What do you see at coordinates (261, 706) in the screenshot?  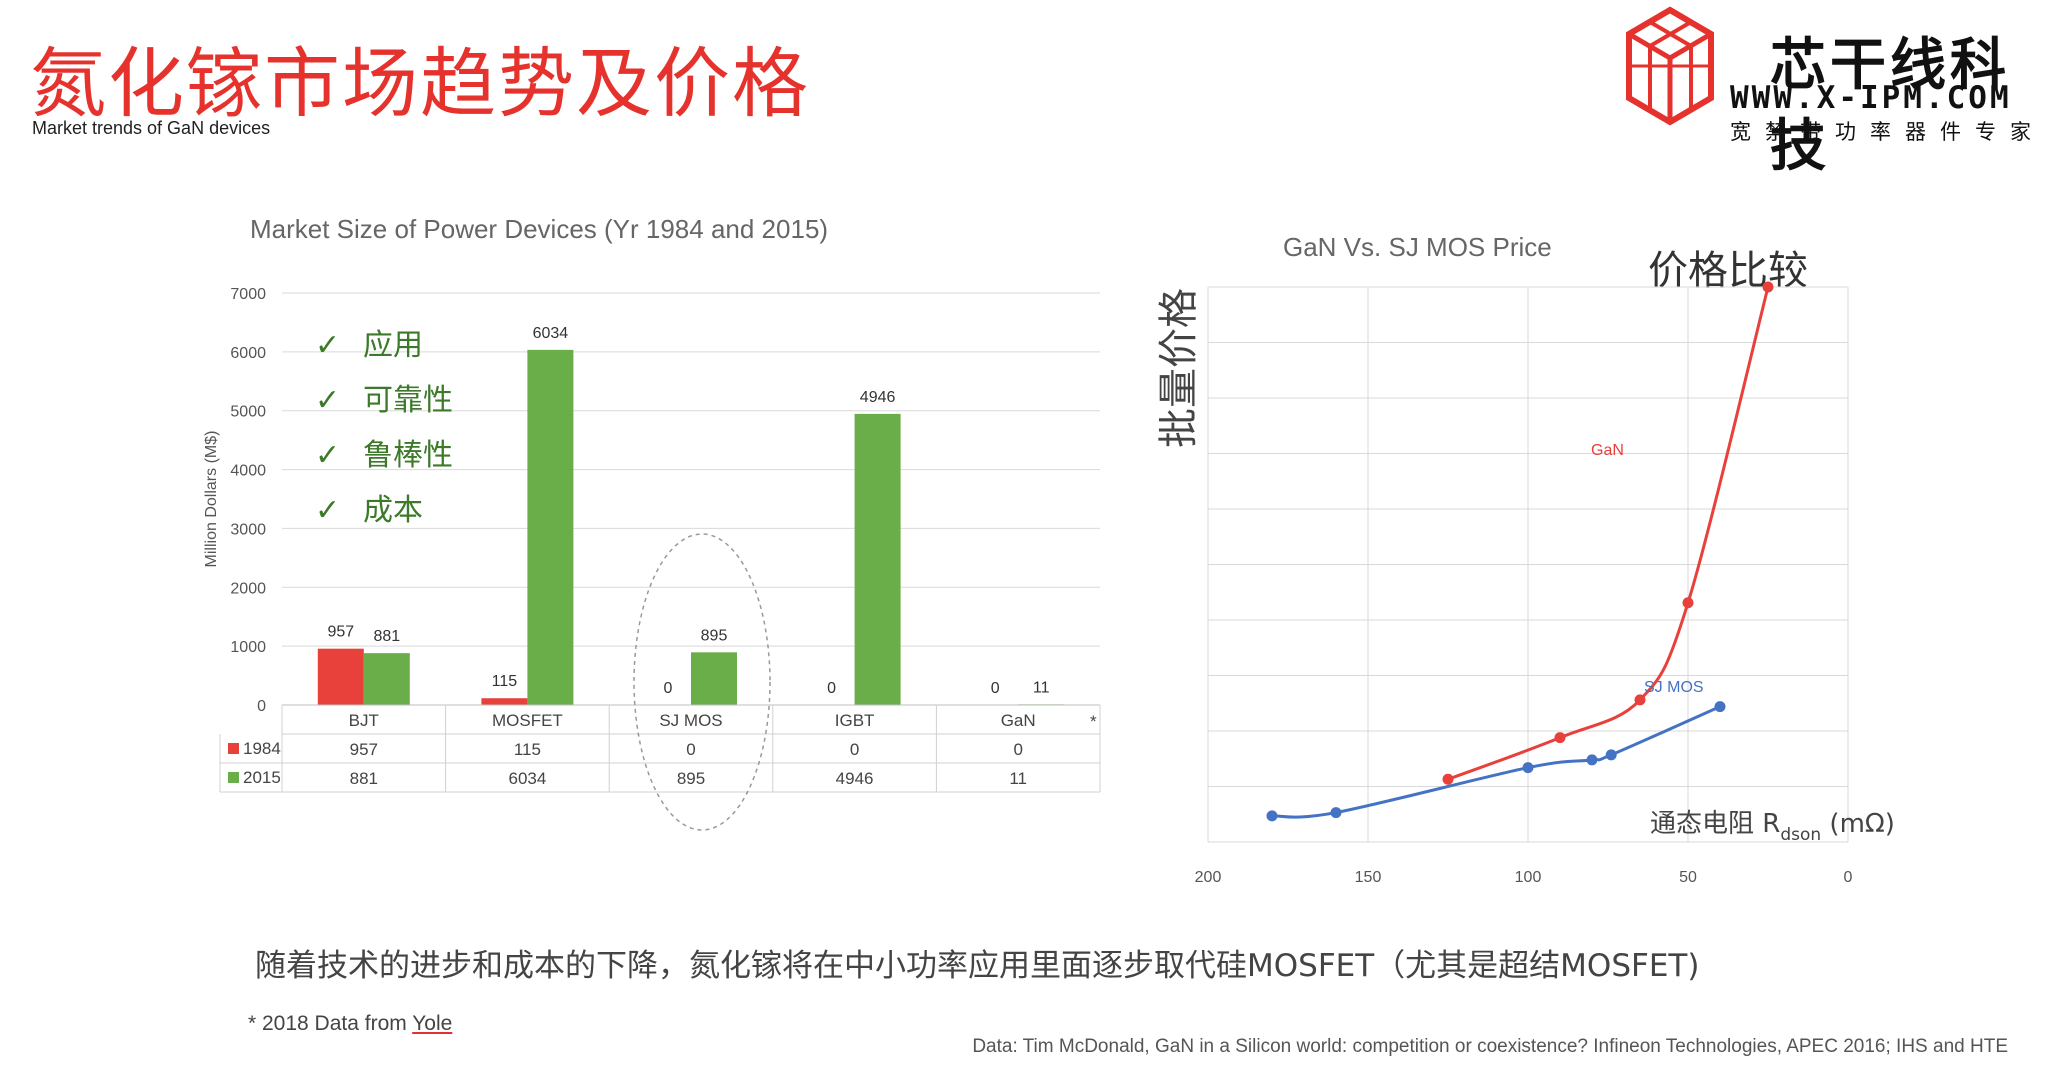 I see `bar-y-tick-label: 0` at bounding box center [261, 706].